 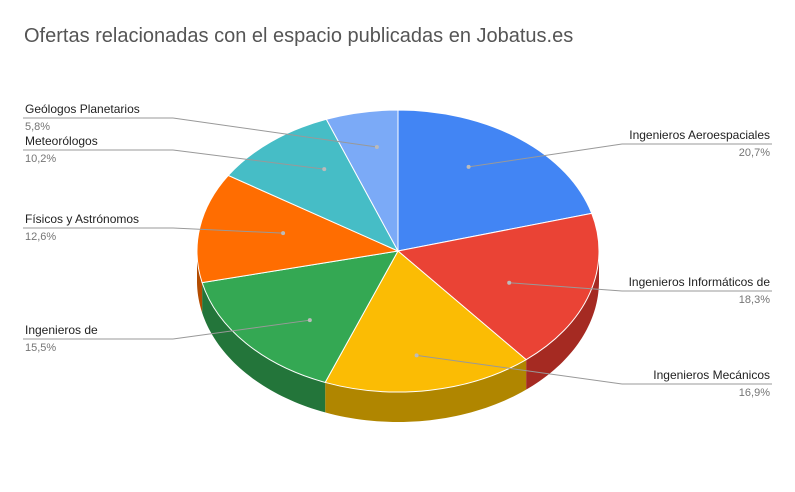 What do you see at coordinates (37, 127) in the screenshot?
I see `slice-percent-6: 5,8%` at bounding box center [37, 127].